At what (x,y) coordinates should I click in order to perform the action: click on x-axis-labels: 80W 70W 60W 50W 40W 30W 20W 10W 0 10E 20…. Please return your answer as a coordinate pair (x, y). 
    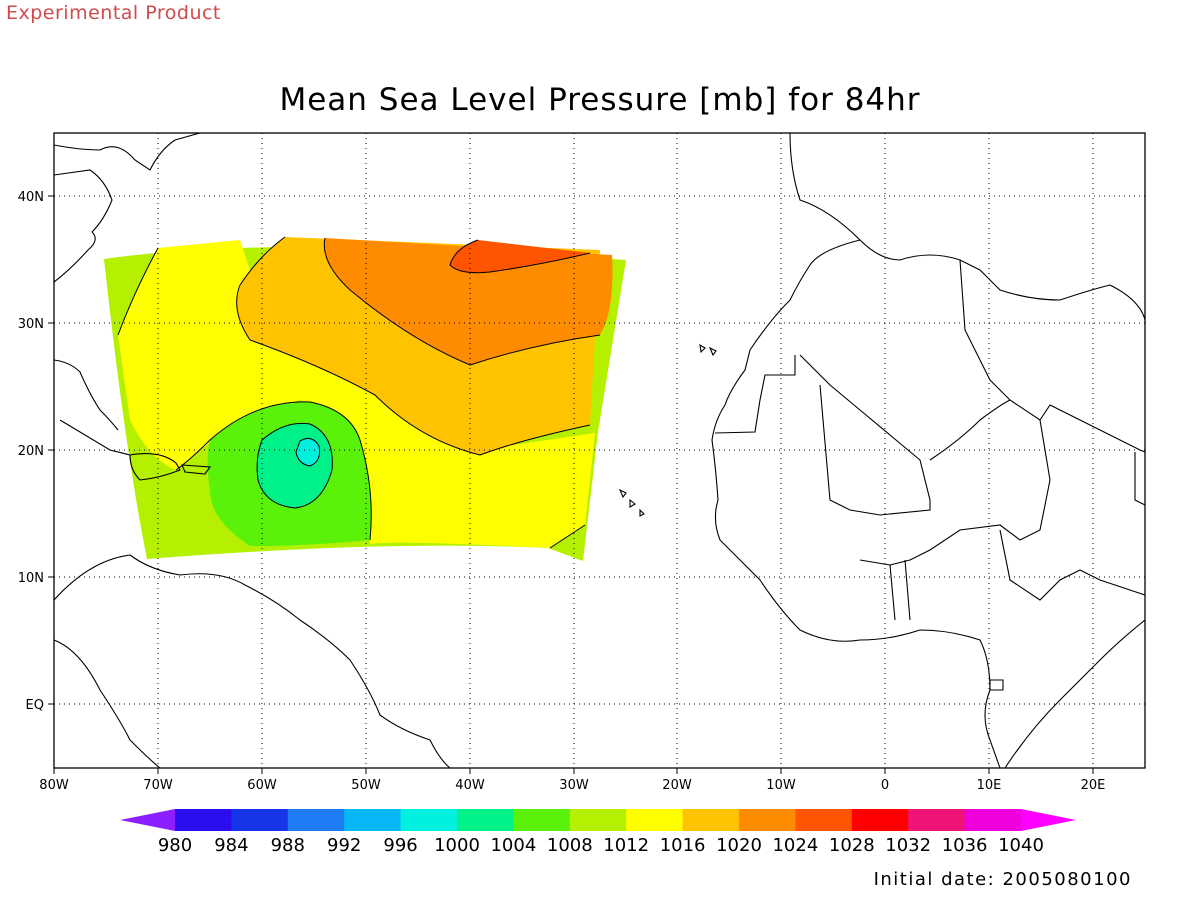
    Looking at the image, I should click on (572, 785).